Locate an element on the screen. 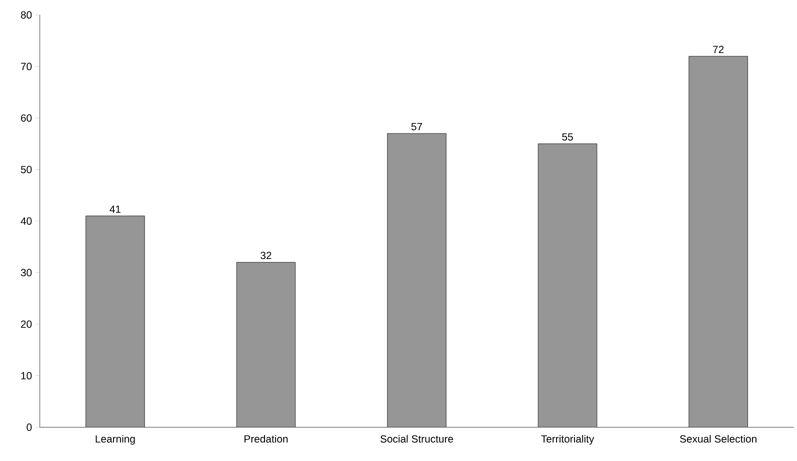 The image size is (797, 461). data-label: 41 is located at coordinates (115, 209).